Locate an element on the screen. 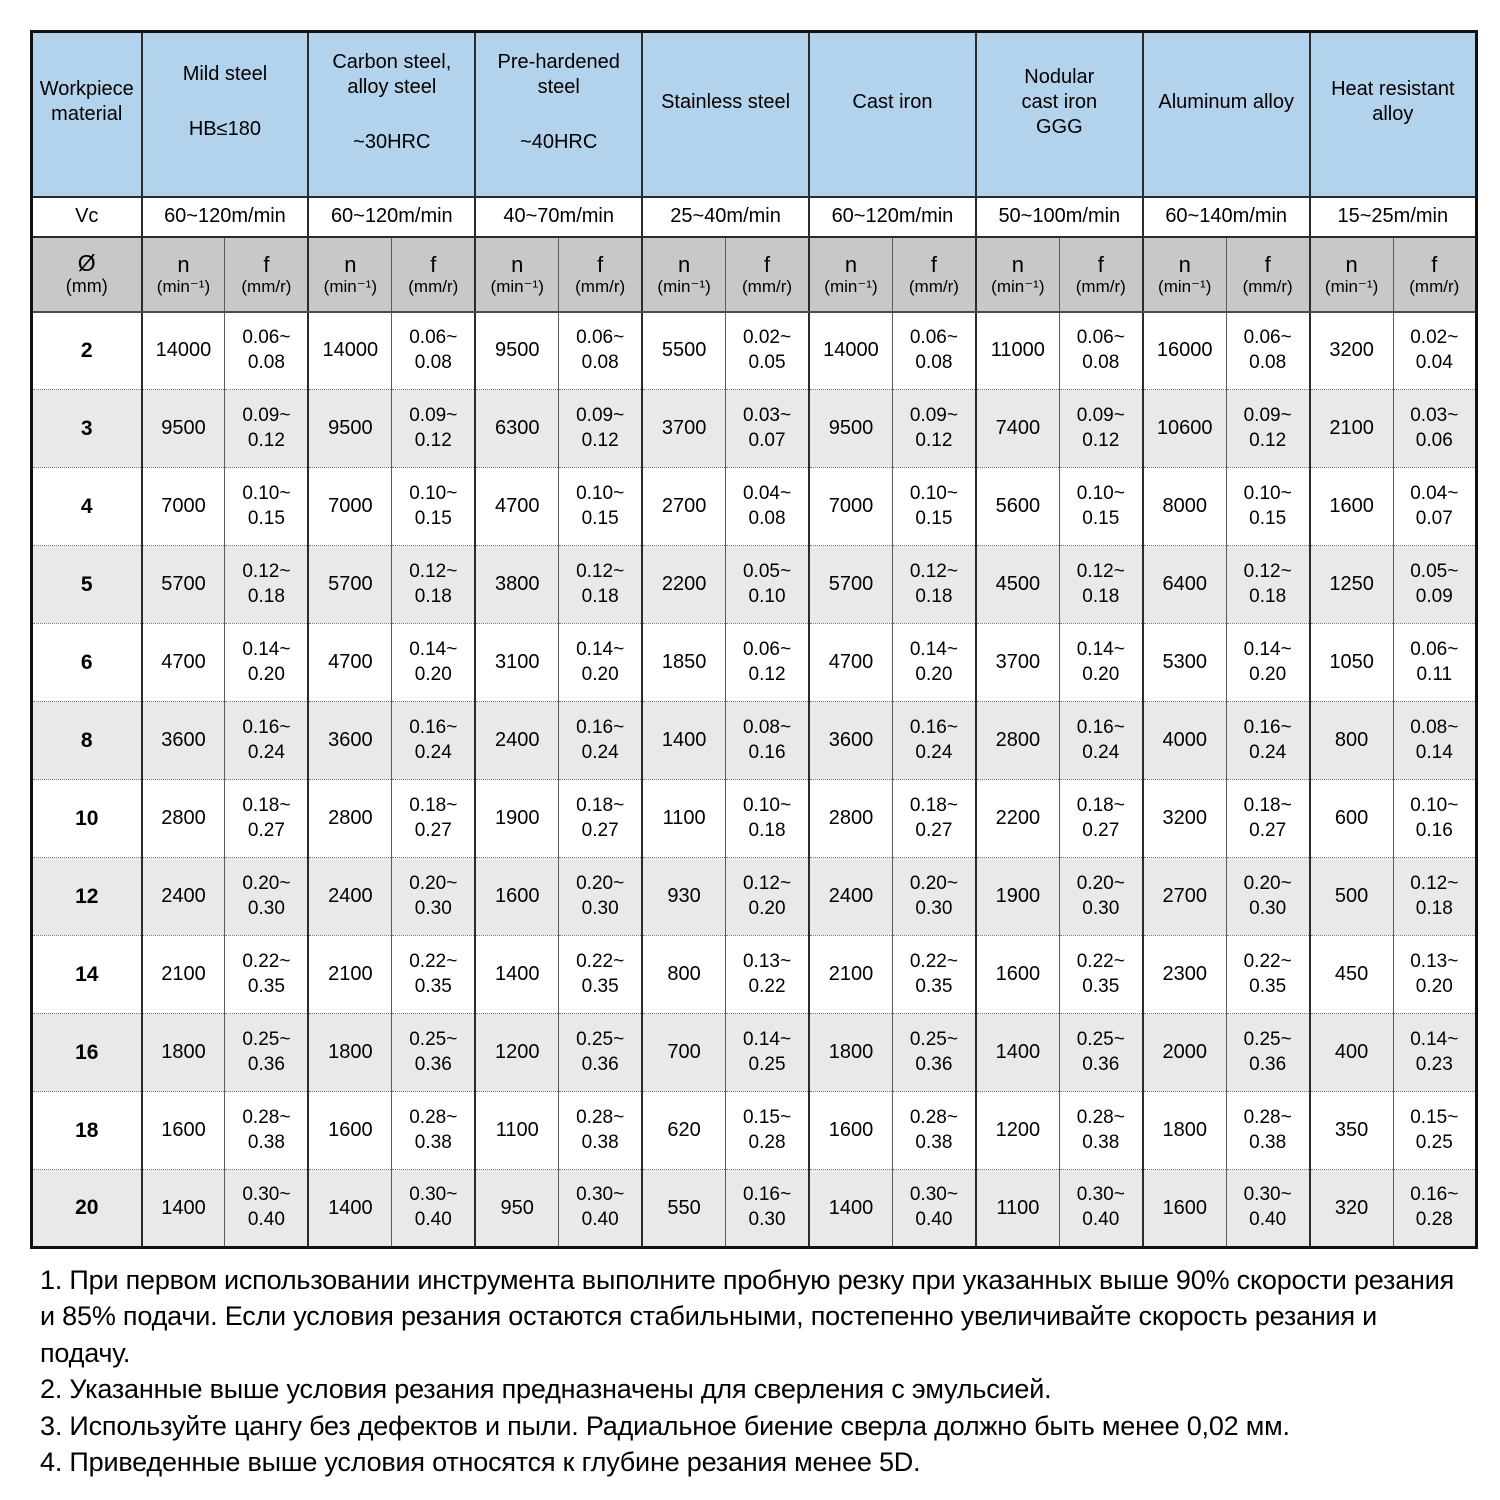 The image size is (1500, 1500). material-name: Aluminum alloy is located at coordinates (1226, 101).